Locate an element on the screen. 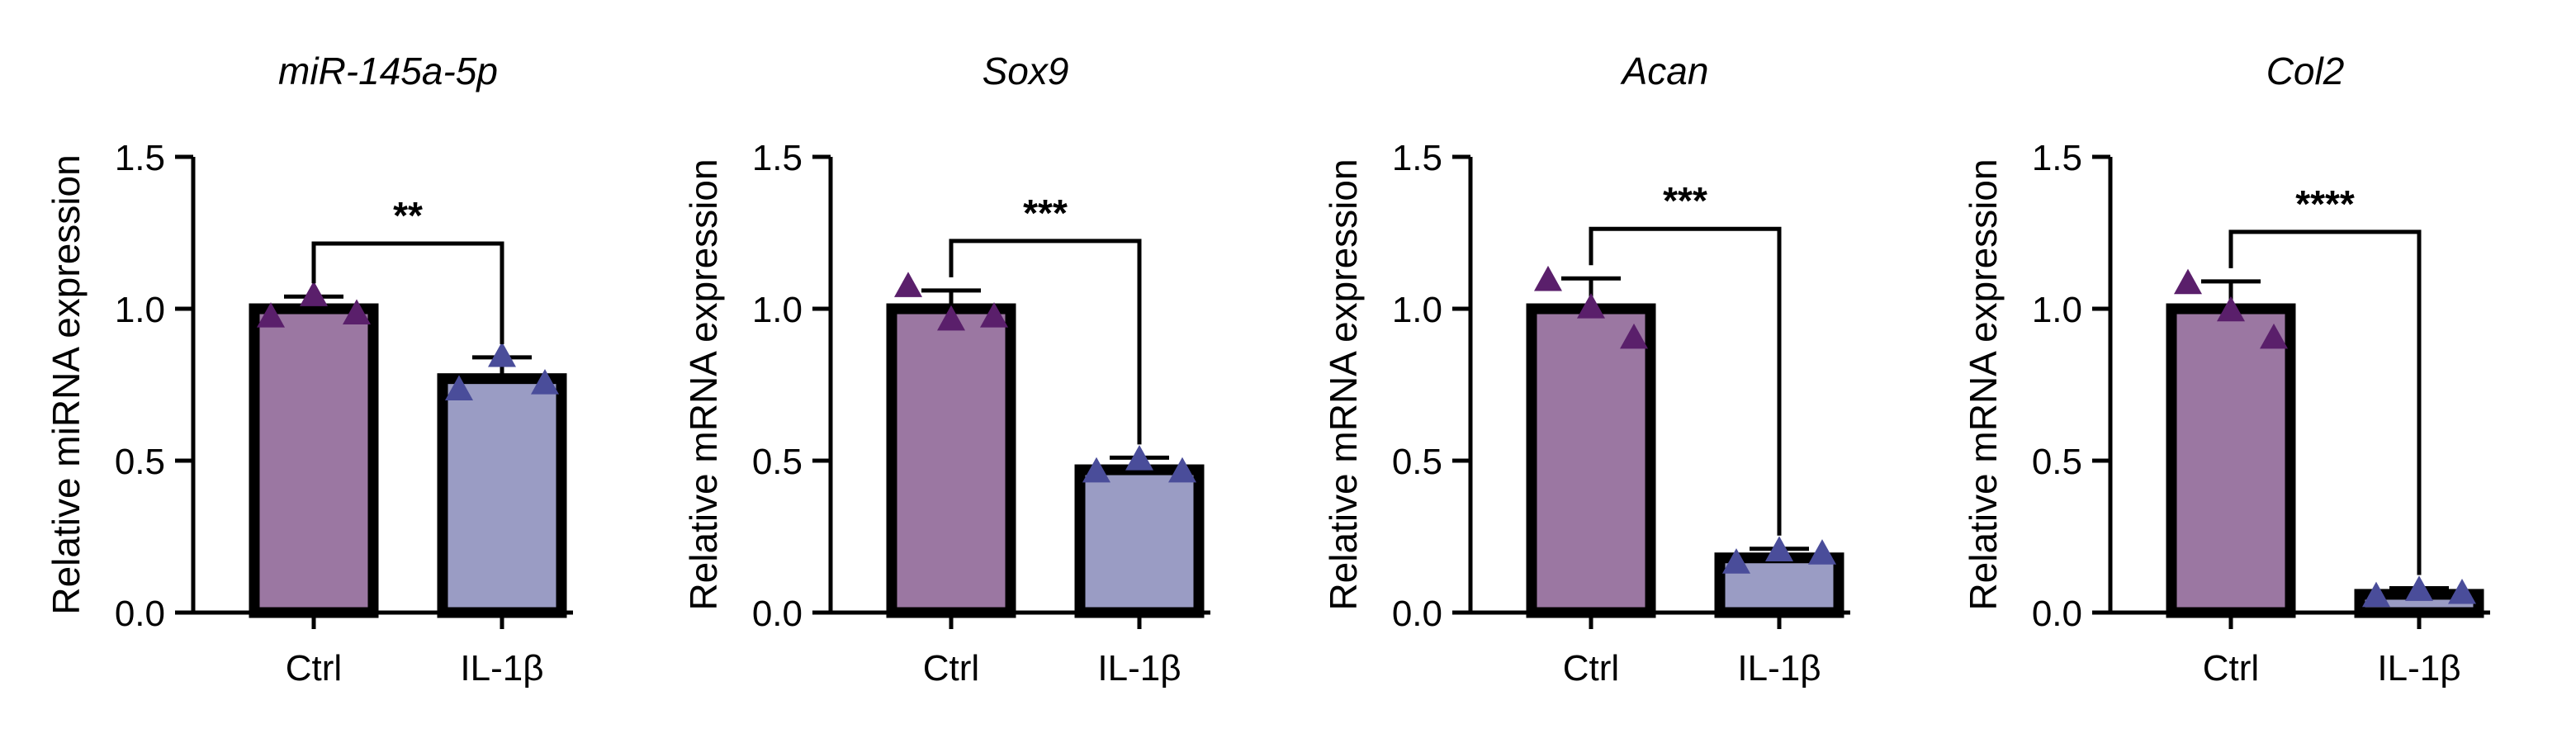 The width and height of the screenshot is (2576, 743). y-axis-label: Relative miRNA expression is located at coordinates (66, 384).